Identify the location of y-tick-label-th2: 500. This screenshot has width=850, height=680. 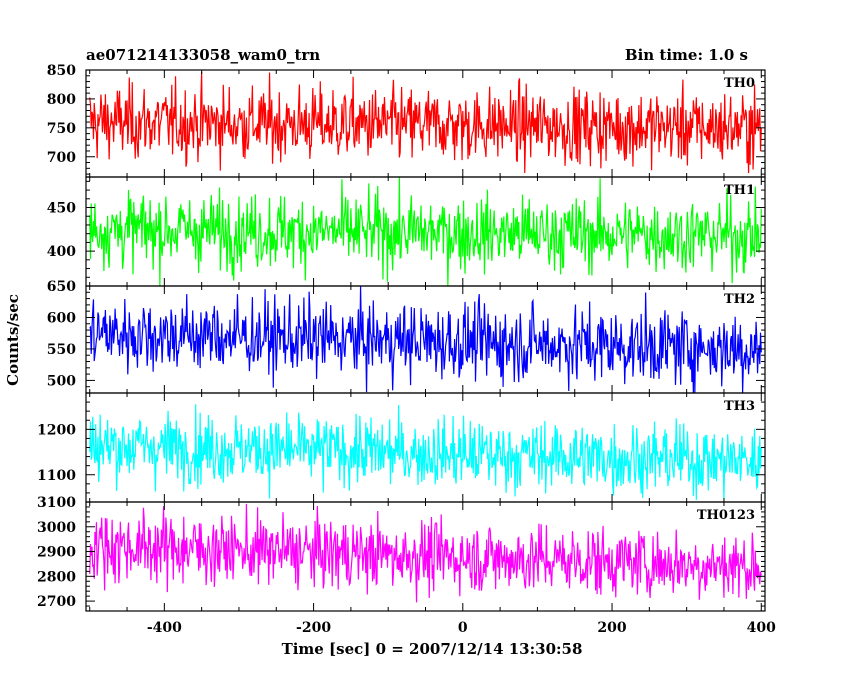
(61, 381).